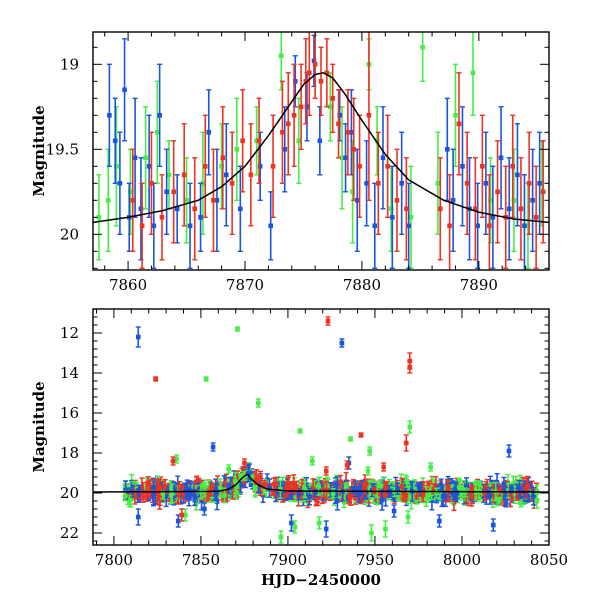  What do you see at coordinates (201, 560) in the screenshot?
I see `x-tick-label: 7850` at bounding box center [201, 560].